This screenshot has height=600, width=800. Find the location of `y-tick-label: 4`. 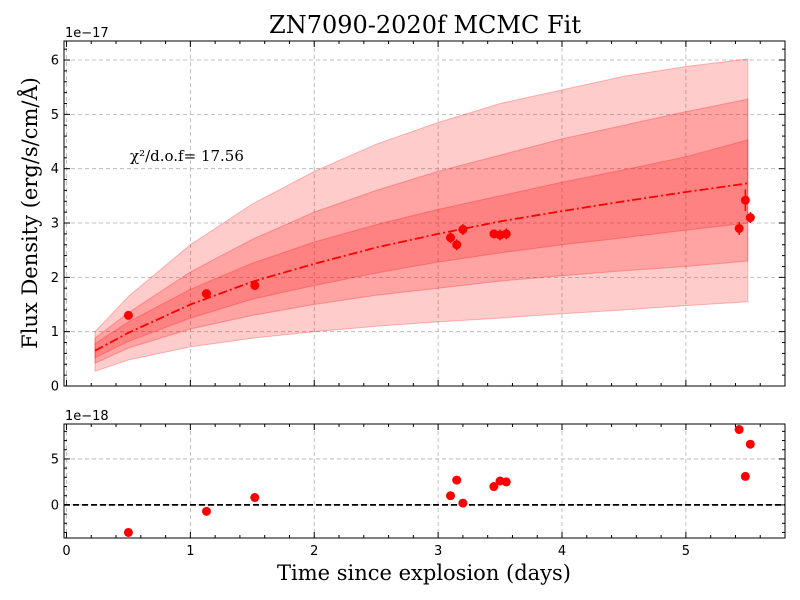

y-tick-label: 4 is located at coordinates (55, 169).